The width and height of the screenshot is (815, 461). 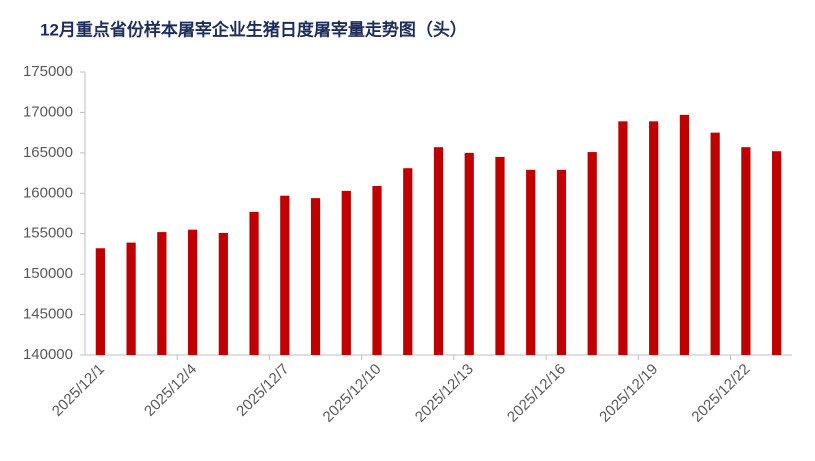 I want to click on x-tick-label: 2025/12/16, so click(x=536, y=393).